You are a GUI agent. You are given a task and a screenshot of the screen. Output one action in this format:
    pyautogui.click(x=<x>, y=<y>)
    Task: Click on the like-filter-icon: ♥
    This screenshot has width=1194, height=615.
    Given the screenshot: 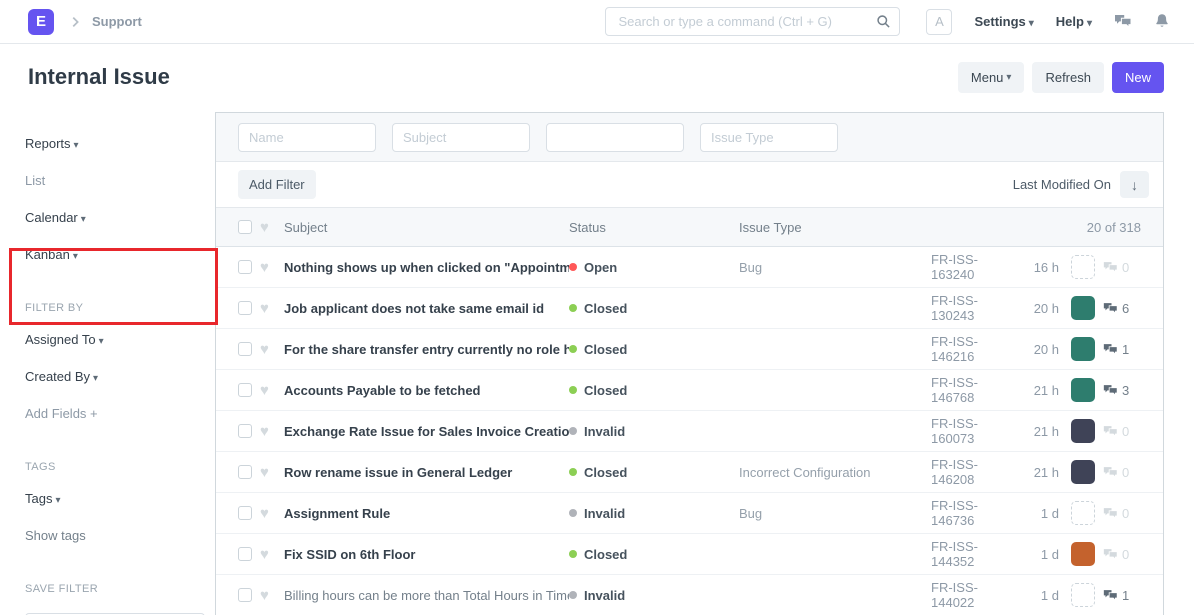 What is the action you would take?
    pyautogui.click(x=264, y=227)
    